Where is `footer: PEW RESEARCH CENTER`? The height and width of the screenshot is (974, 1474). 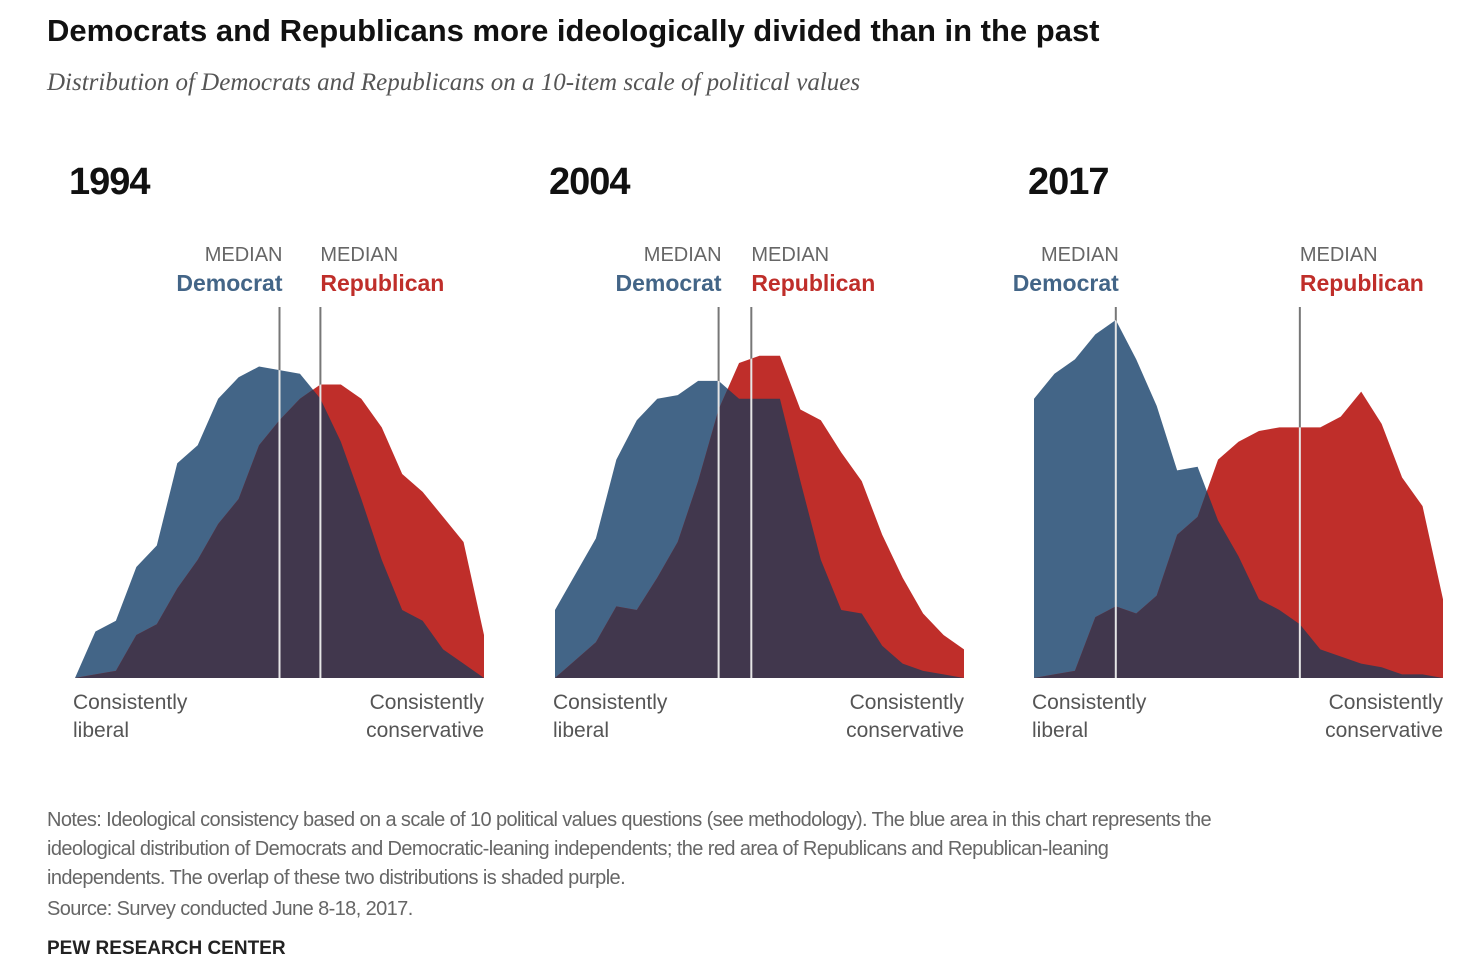
footer: PEW RESEARCH CENTER is located at coordinates (166, 948).